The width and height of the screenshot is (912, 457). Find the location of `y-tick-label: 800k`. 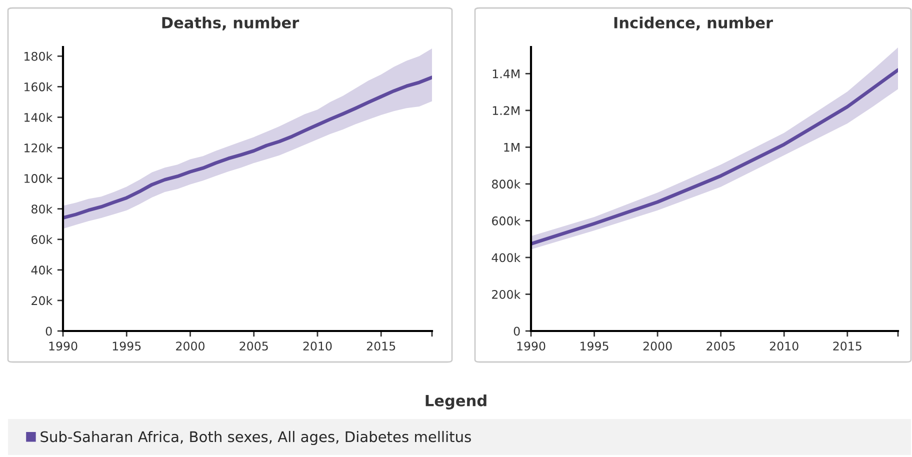

y-tick-label: 800k is located at coordinates (506, 184).